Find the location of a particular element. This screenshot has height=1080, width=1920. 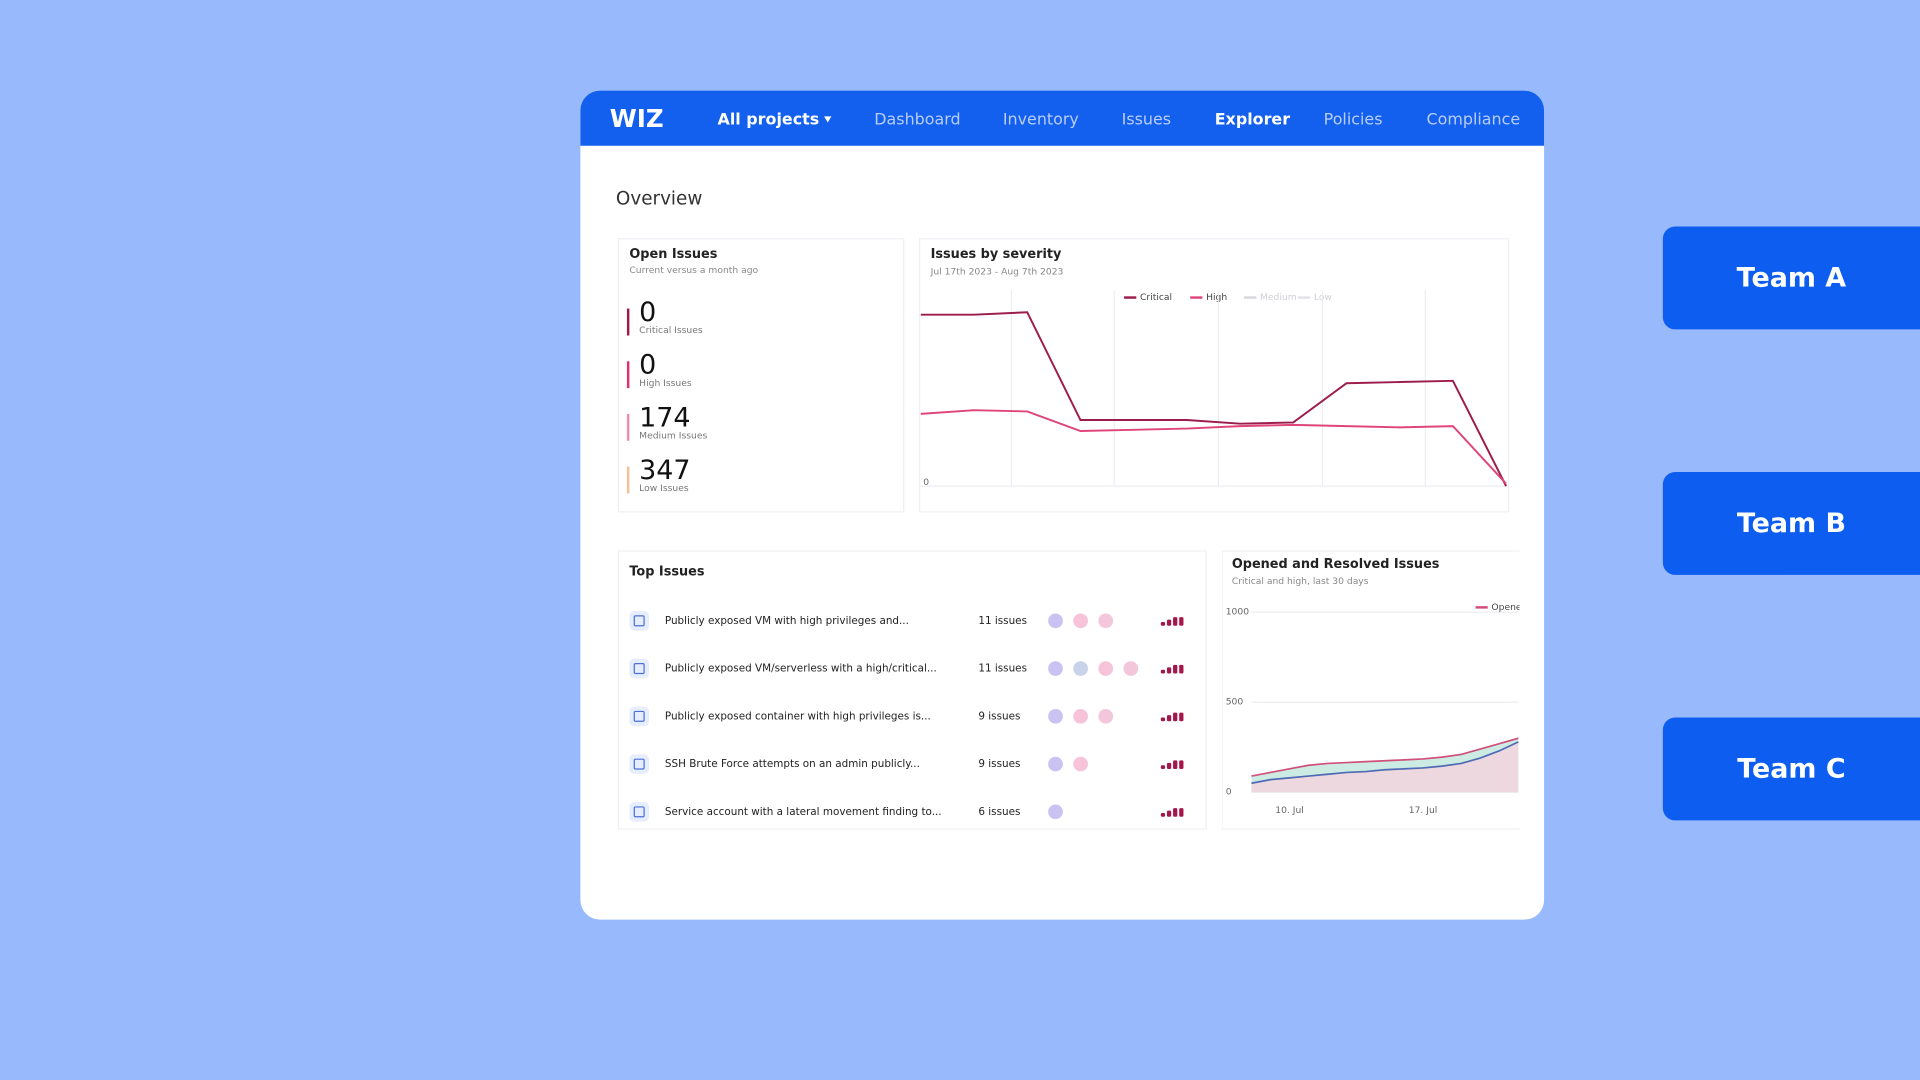

series-area is located at coordinates (1385, 767).